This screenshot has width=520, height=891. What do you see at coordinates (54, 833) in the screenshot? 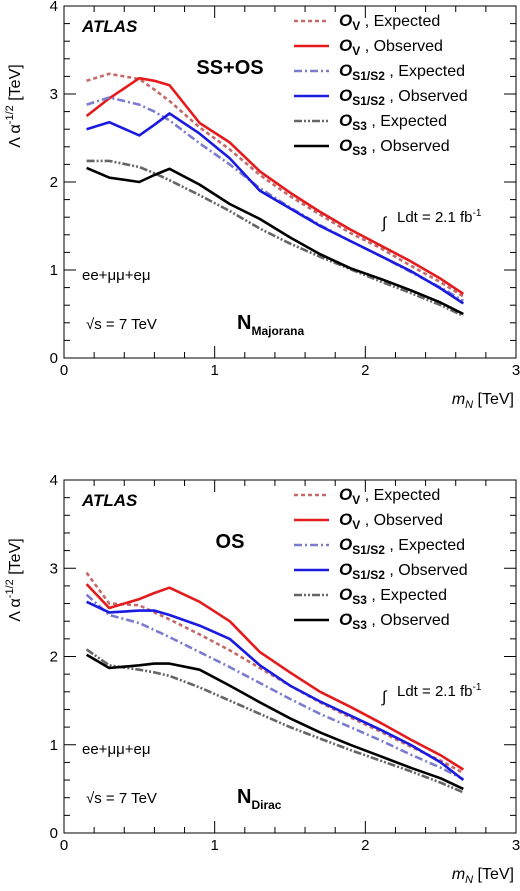
I see `y-tick-label: 0` at bounding box center [54, 833].